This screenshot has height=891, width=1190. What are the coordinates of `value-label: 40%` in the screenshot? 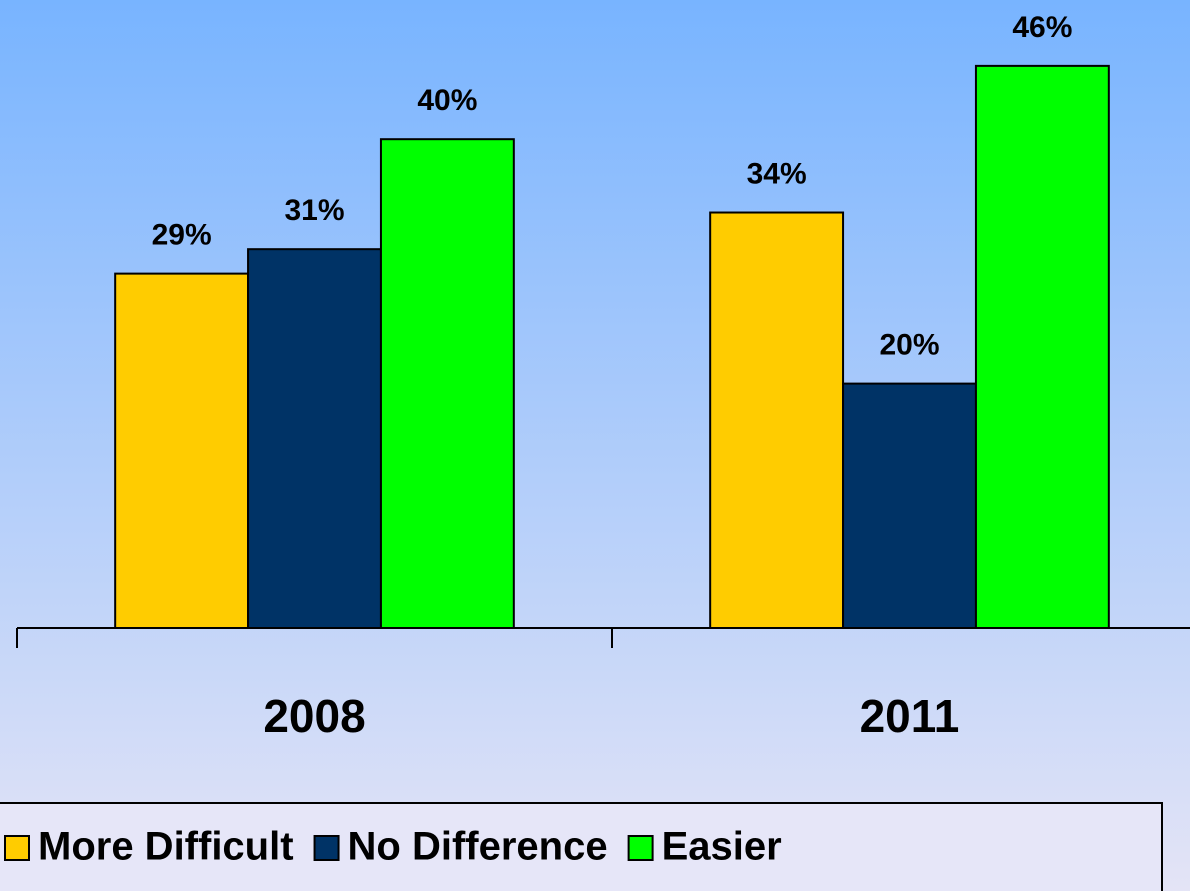 It's located at (447, 100).